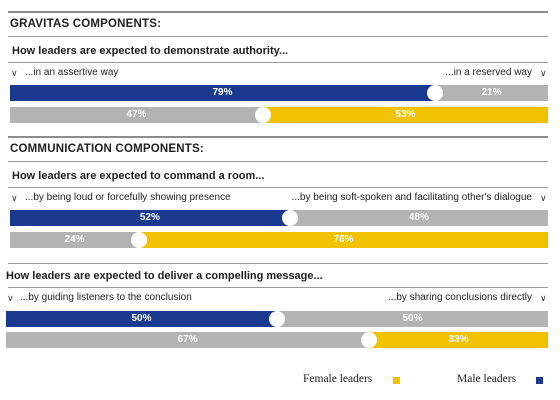 The width and height of the screenshot is (560, 400). What do you see at coordinates (278, 187) in the screenshot?
I see `section2-question-rule` at bounding box center [278, 187].